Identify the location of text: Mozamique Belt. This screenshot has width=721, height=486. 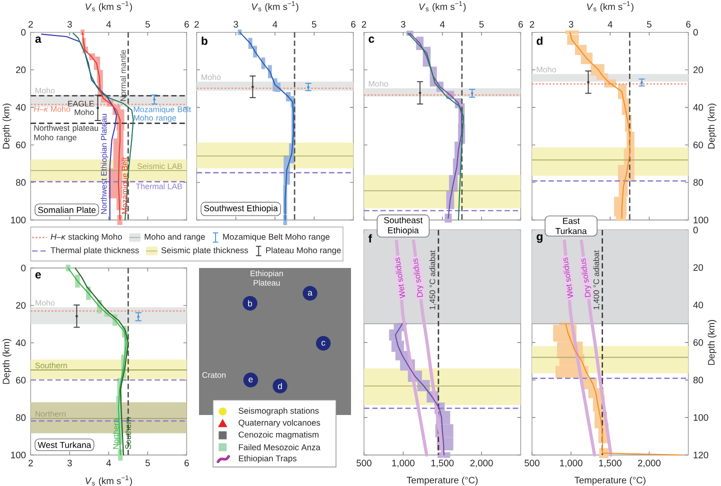
(126, 185).